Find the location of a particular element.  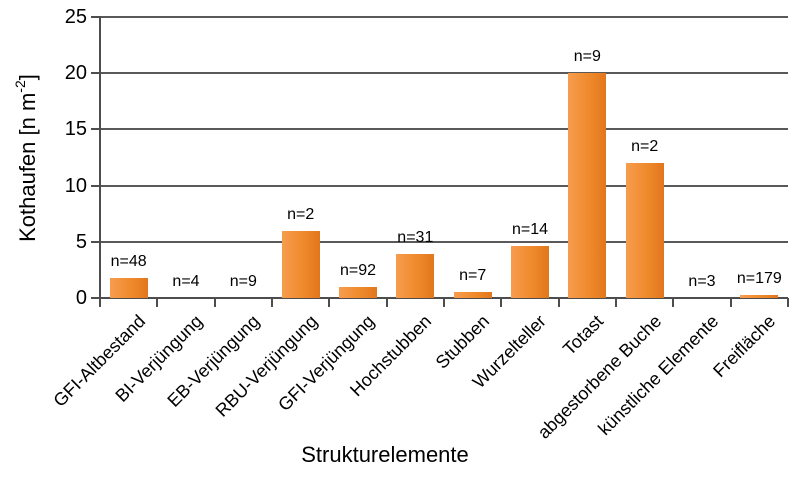

y-tick-label: 20 is located at coordinates (75, 73).